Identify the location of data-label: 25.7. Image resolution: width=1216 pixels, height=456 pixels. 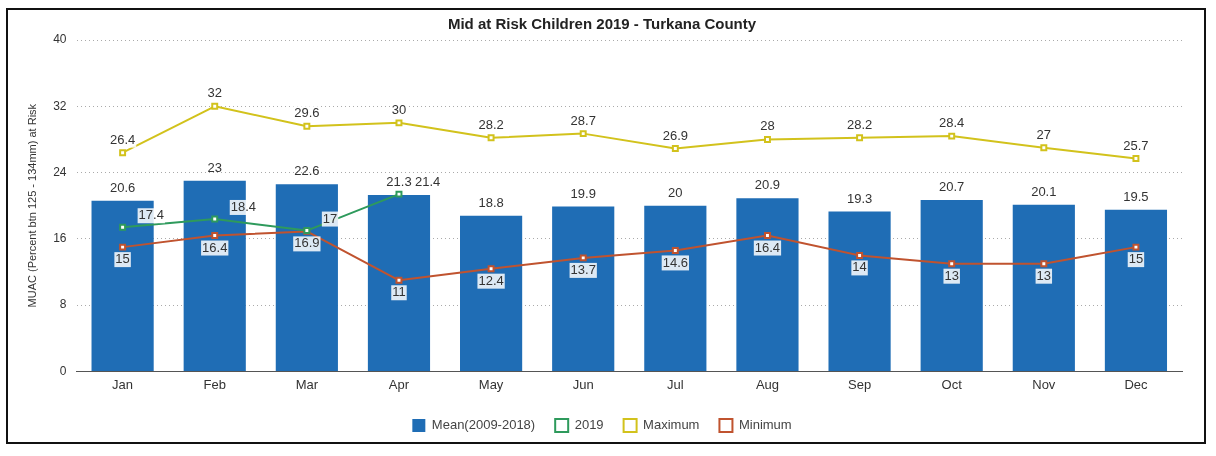
(1136, 145).